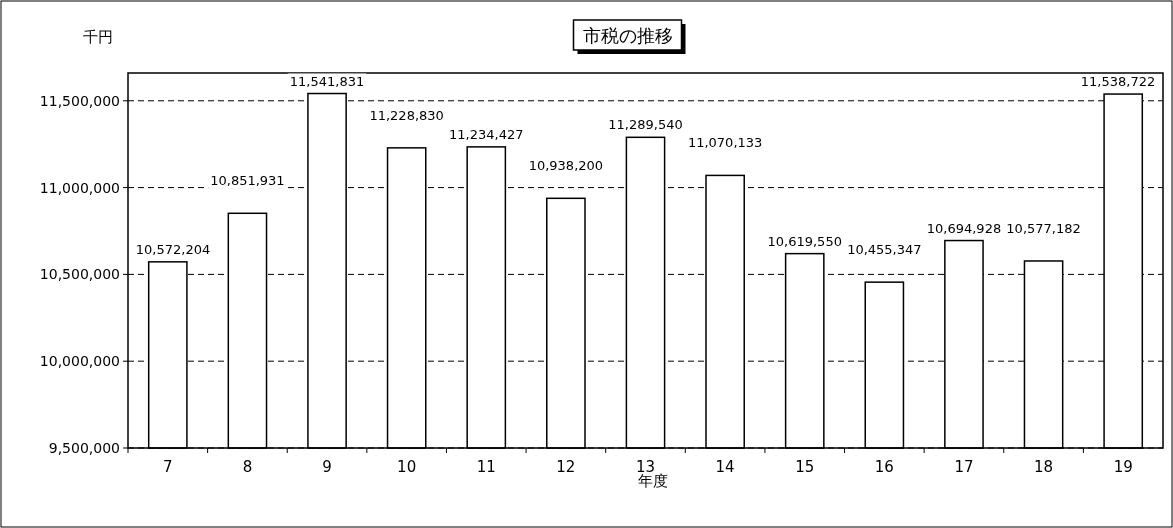 The height and width of the screenshot is (528, 1173). I want to click on data-label: 10,572,204, so click(173, 249).